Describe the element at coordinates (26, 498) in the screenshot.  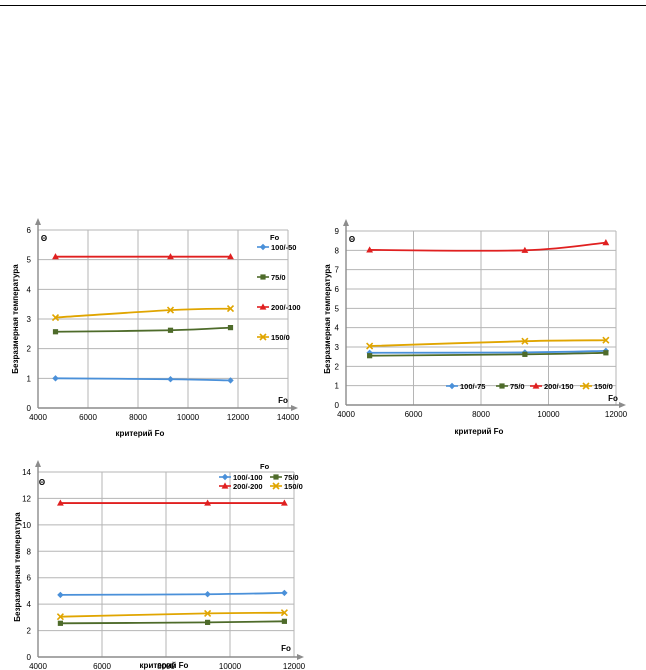
I see `y-tick-label: 12` at that location.